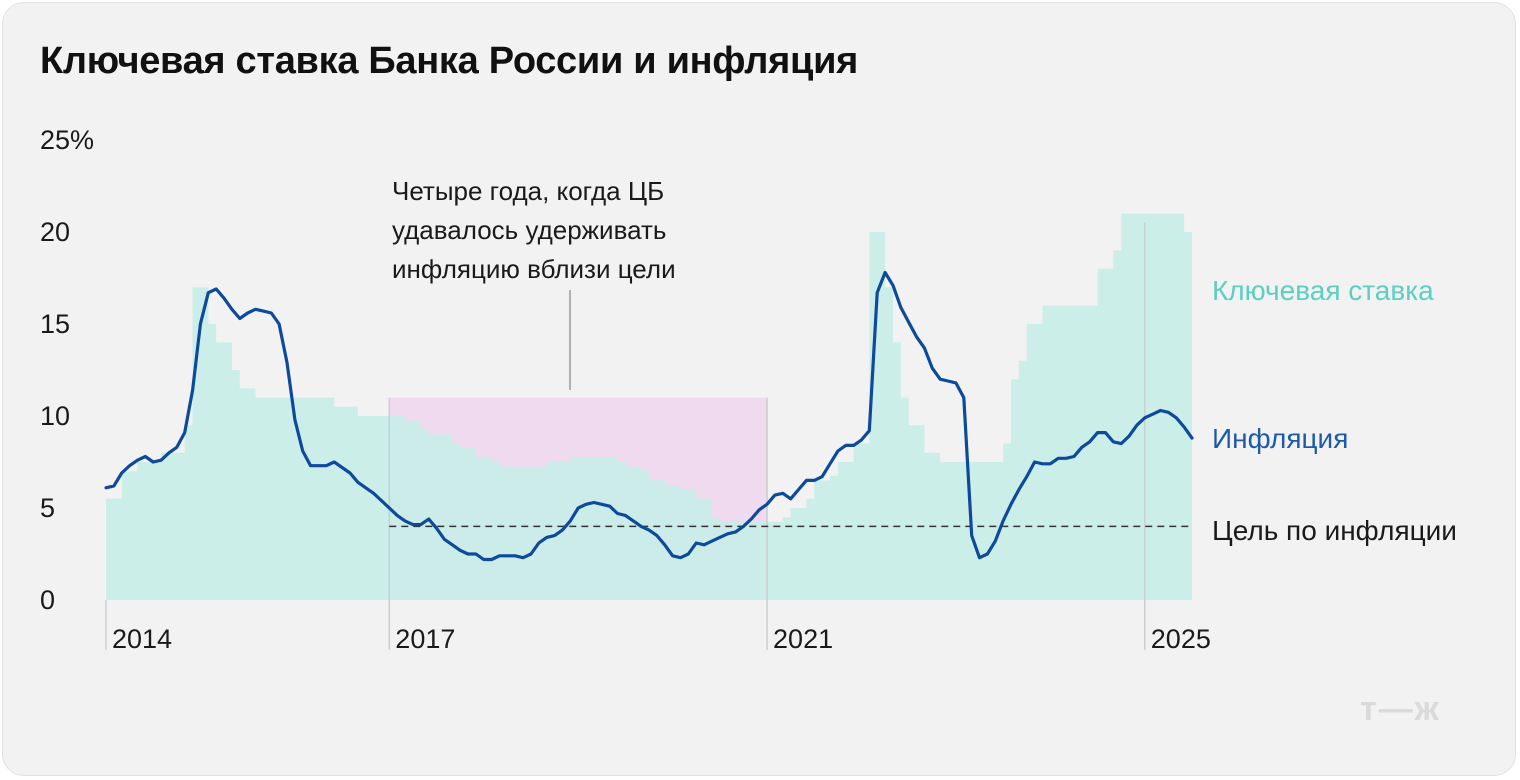 The width and height of the screenshot is (1520, 780). I want to click on y-axis: 0 5 10 15 20 25%, so click(67, 370).